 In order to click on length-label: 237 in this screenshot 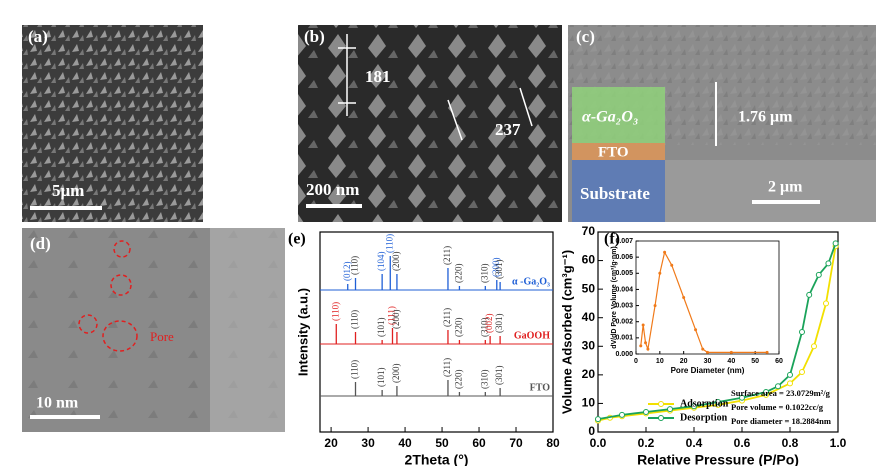, I will do `click(508, 129)`.